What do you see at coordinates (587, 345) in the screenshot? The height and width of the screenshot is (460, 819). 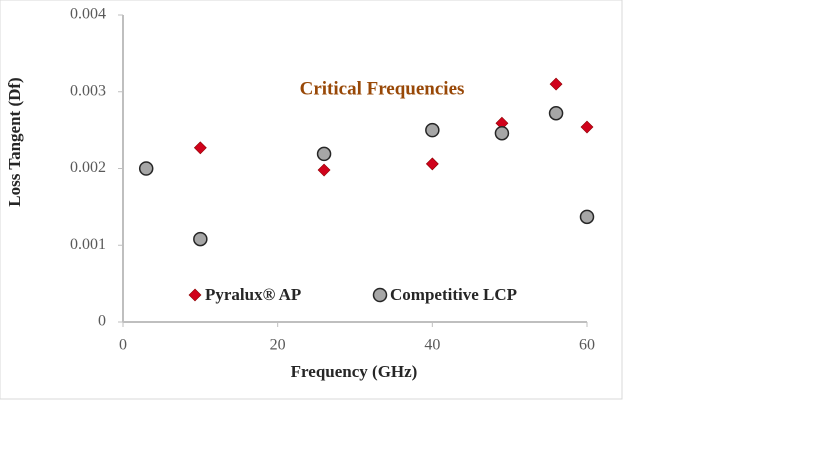 I see `x-tick-label: 60` at bounding box center [587, 345].